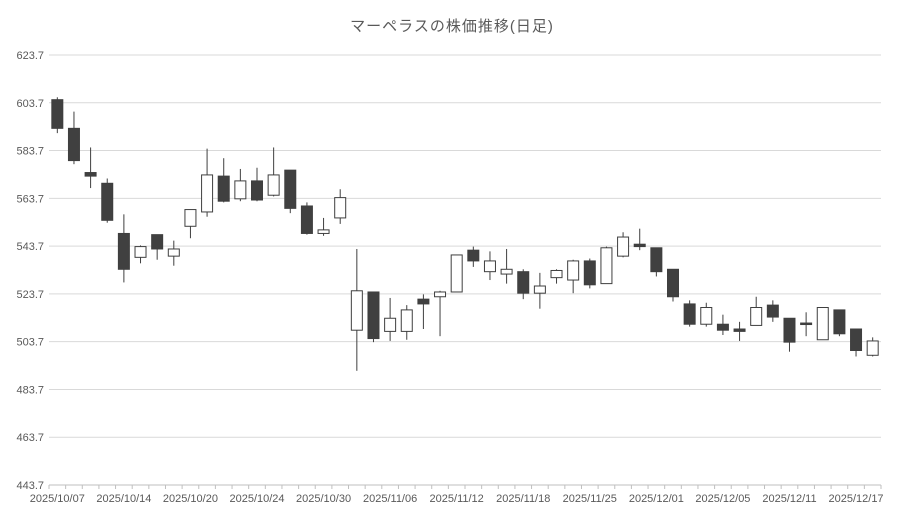 The width and height of the screenshot is (904, 516). What do you see at coordinates (30, 438) in the screenshot?
I see `y-axis-label: 463.7` at bounding box center [30, 438].